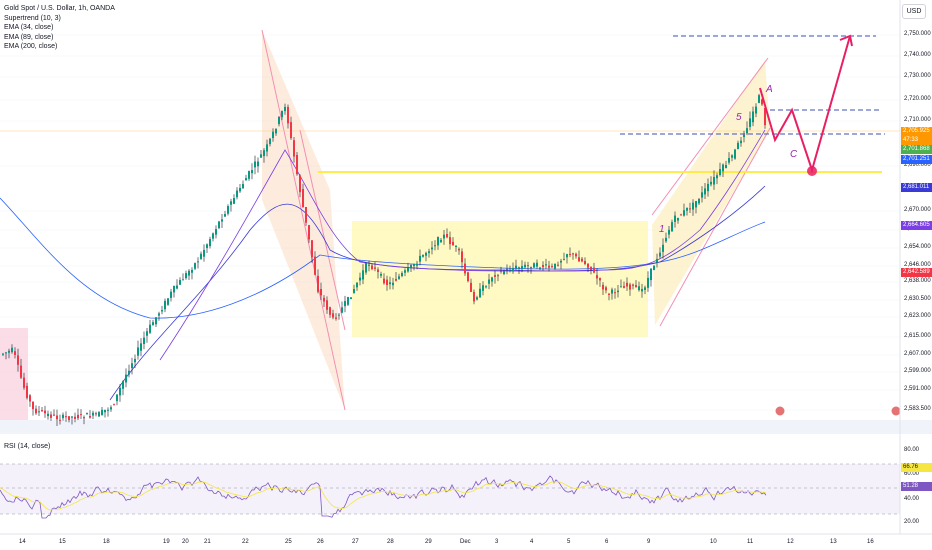  Describe the element at coordinates (29, 37) in the screenshot. I see `indicator-ema-89: EMA (89, close)` at that location.